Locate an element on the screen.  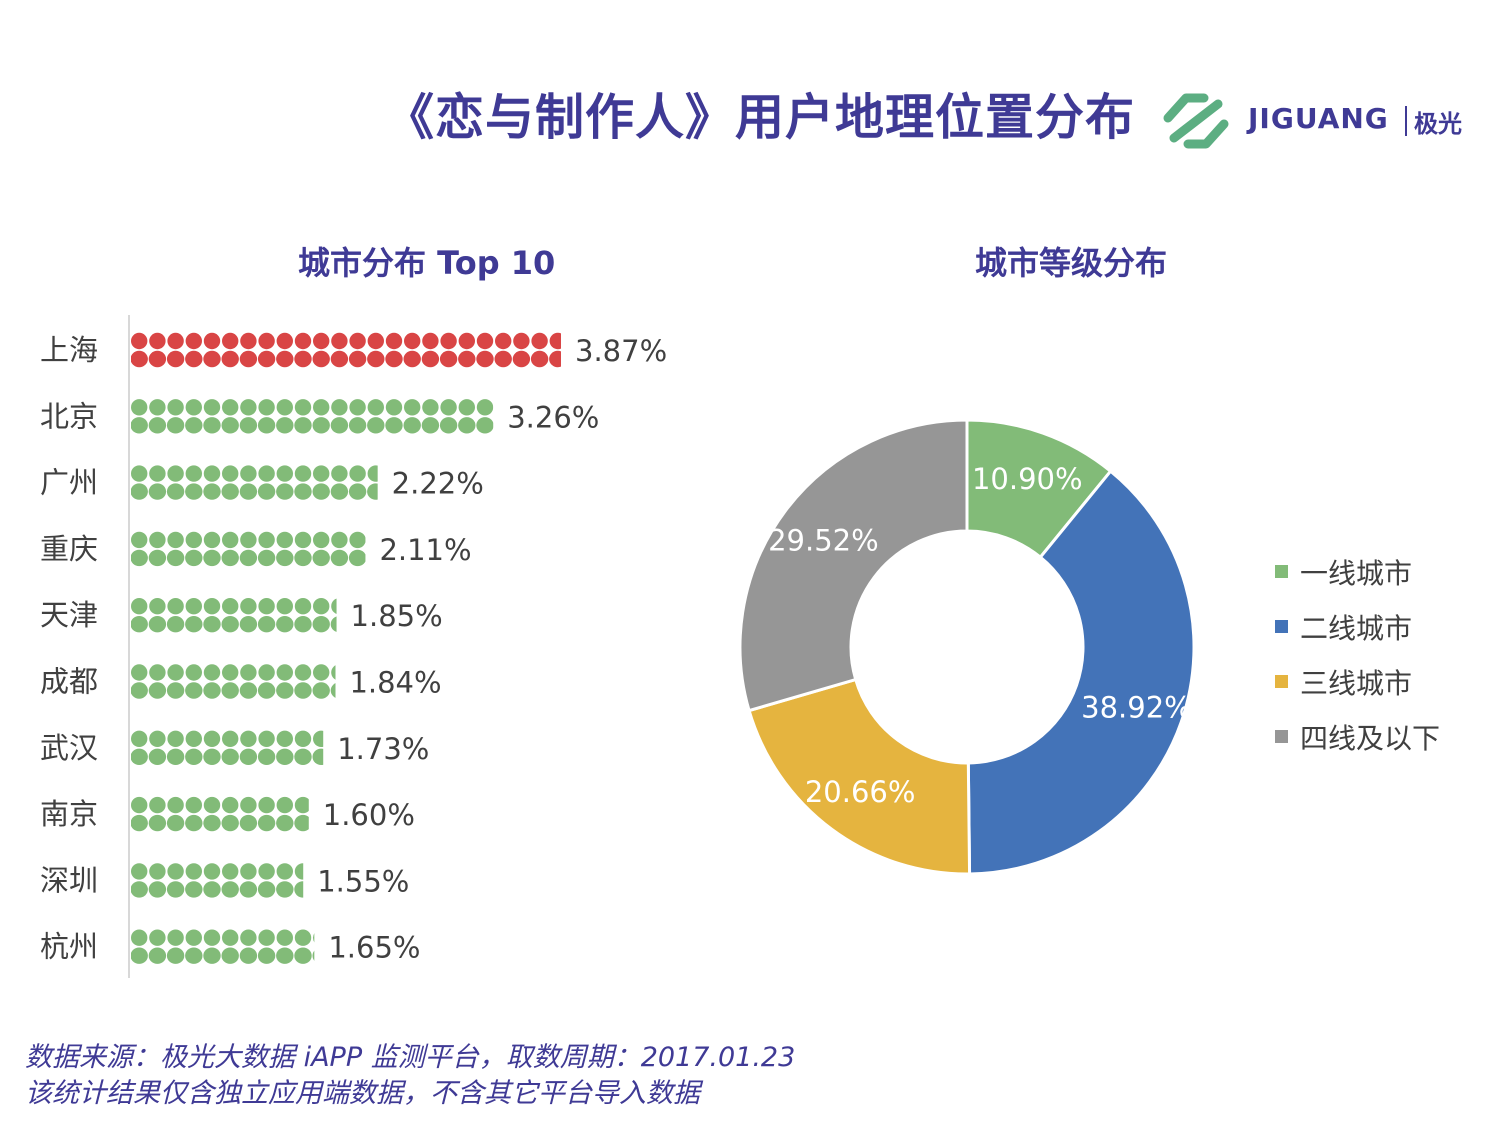
legend-item: 四线及以下 is located at coordinates (1357, 736).